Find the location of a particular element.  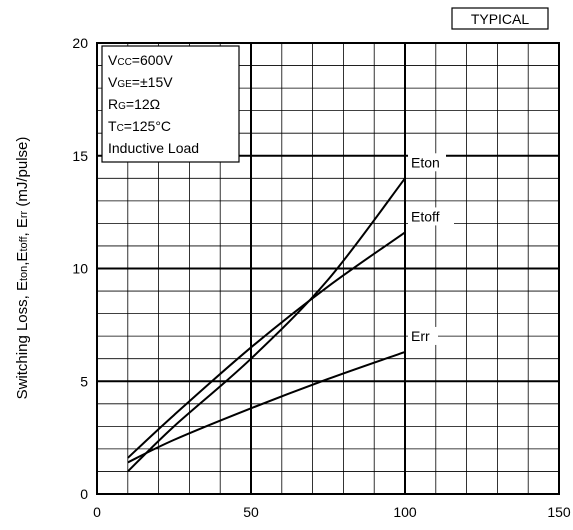

series-labels: Eton Etoff Err is located at coordinates (431, 249).